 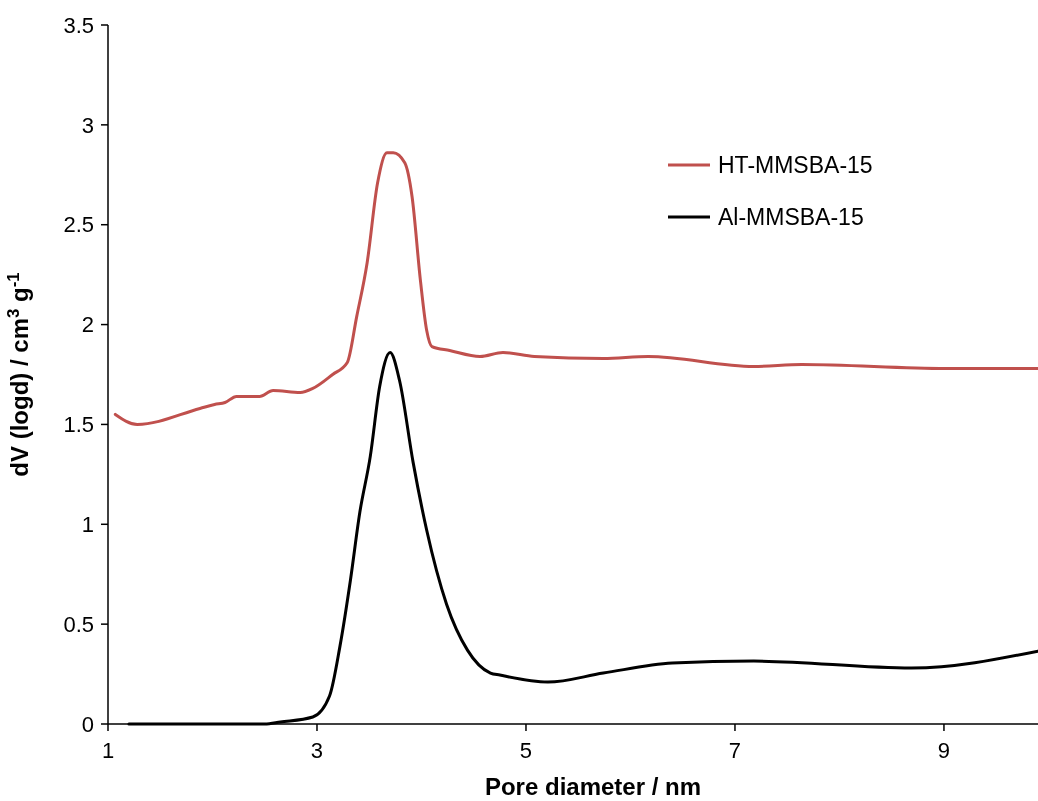 What do you see at coordinates (735, 750) in the screenshot?
I see `x-tick-label: 7` at bounding box center [735, 750].